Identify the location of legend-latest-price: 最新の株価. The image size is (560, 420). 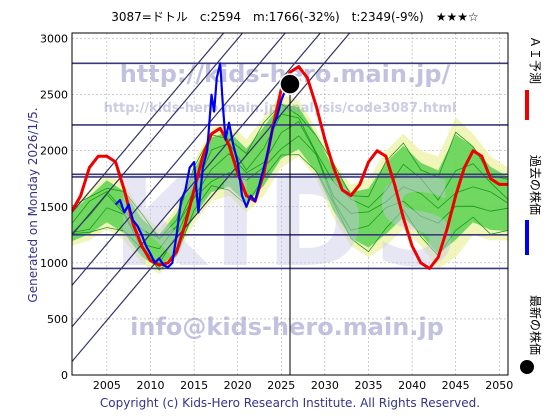
(531, 334).